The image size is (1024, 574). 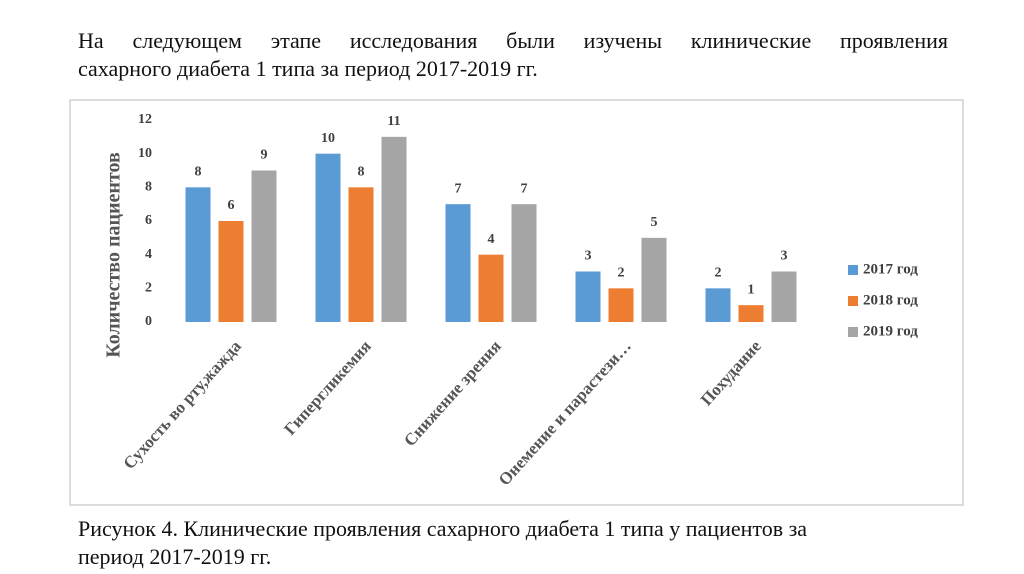 I want to click on caption-line: период 2017-2019 гг., so click(x=175, y=556).